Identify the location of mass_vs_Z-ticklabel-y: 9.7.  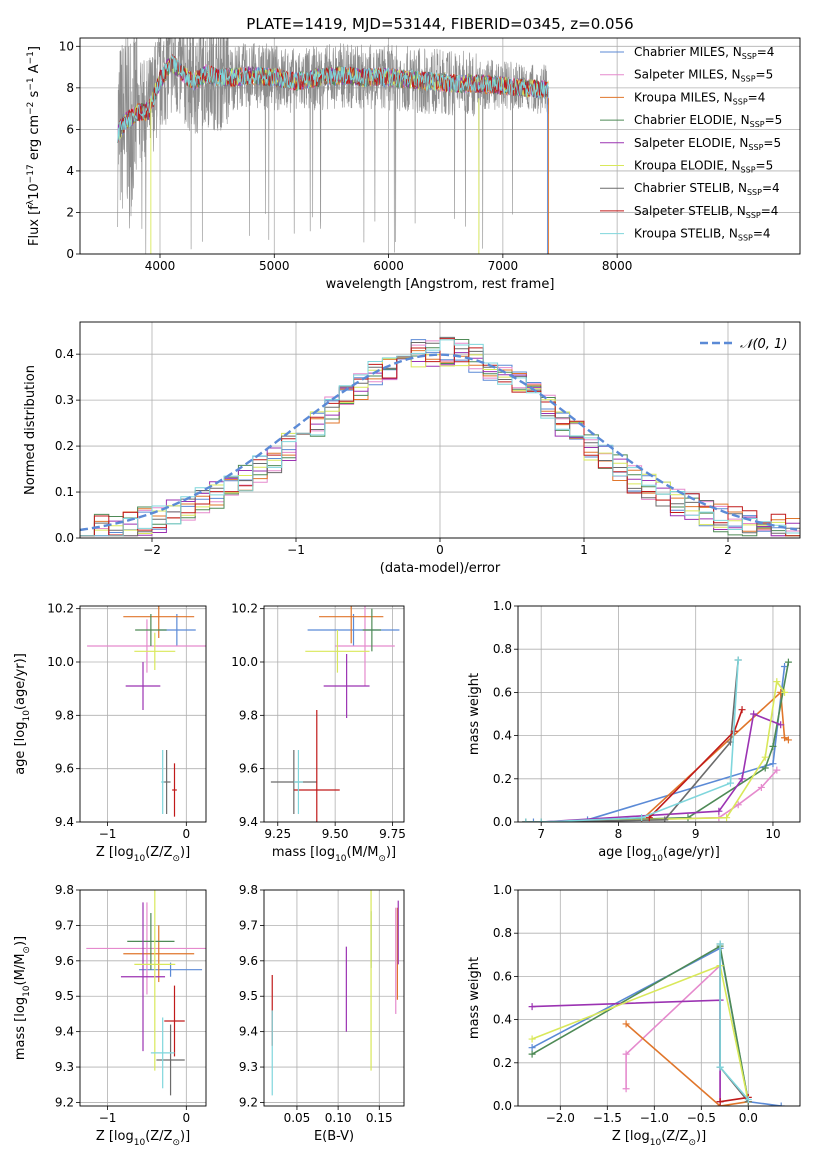
(64, 925).